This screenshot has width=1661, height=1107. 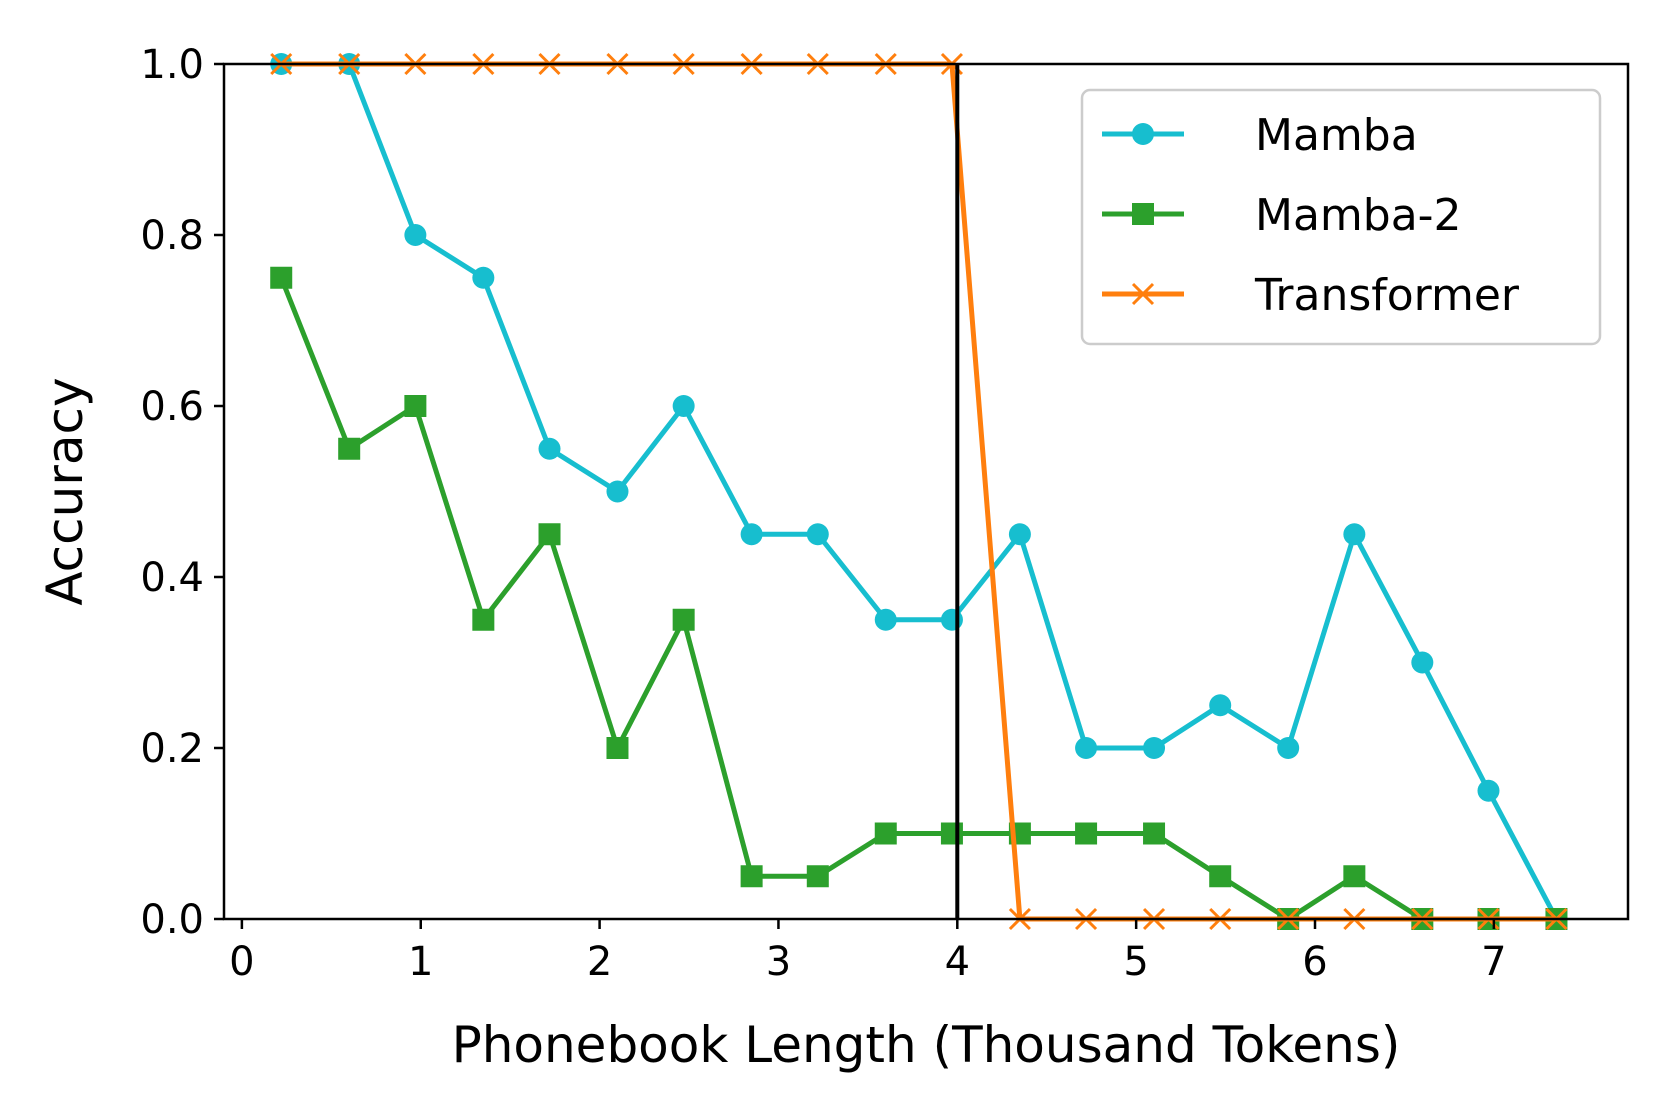 I want to click on legend-item: Mamba-2, so click(x=1282, y=215).